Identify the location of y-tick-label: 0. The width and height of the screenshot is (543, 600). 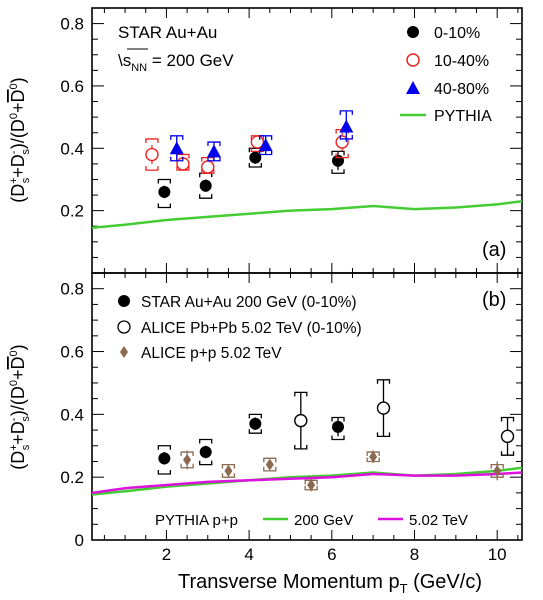
(79, 540).